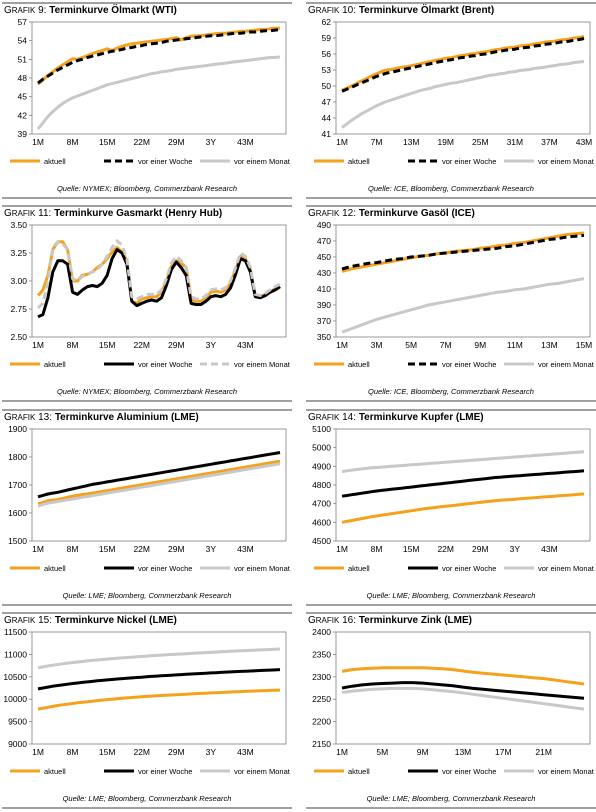 This screenshot has width=596, height=812. What do you see at coordinates (349, 620) in the screenshot?
I see `title-number: 16:` at bounding box center [349, 620].